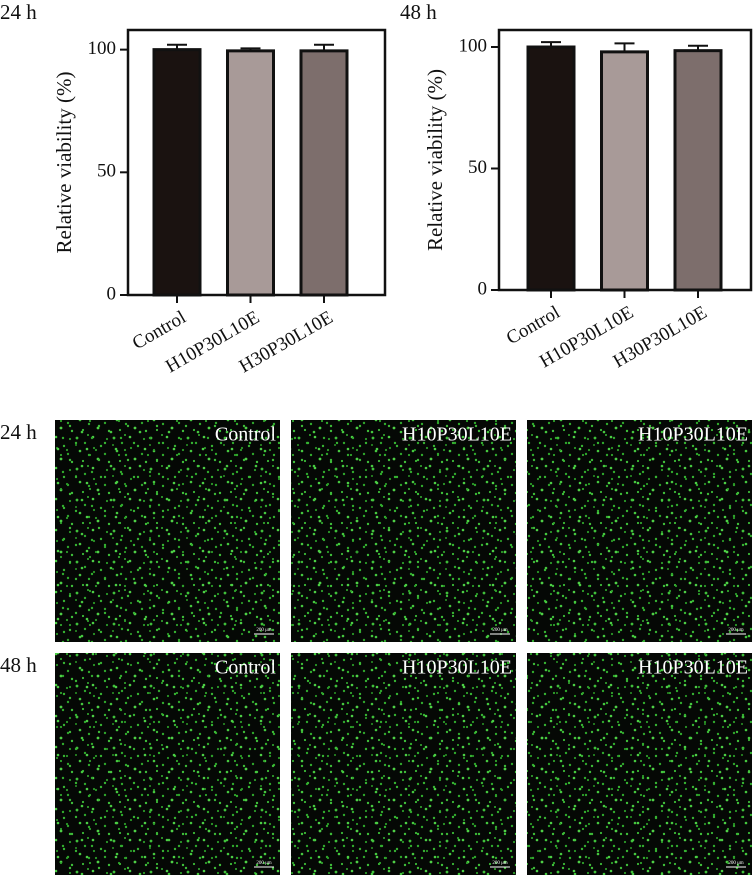 This screenshot has height=879, width=754. I want to click on row-label: 48 h, so click(18, 665).